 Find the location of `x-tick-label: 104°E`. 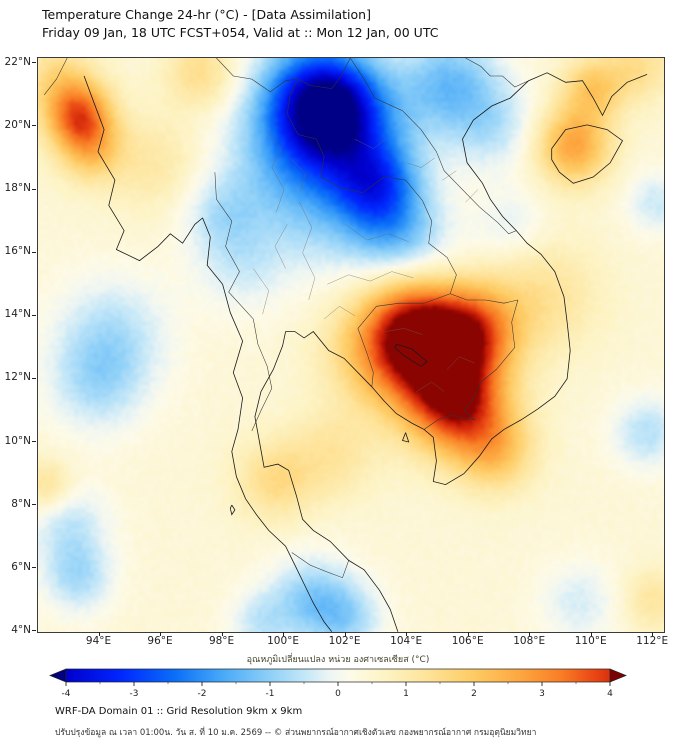

x-tick-label: 104°E is located at coordinates (406, 641).